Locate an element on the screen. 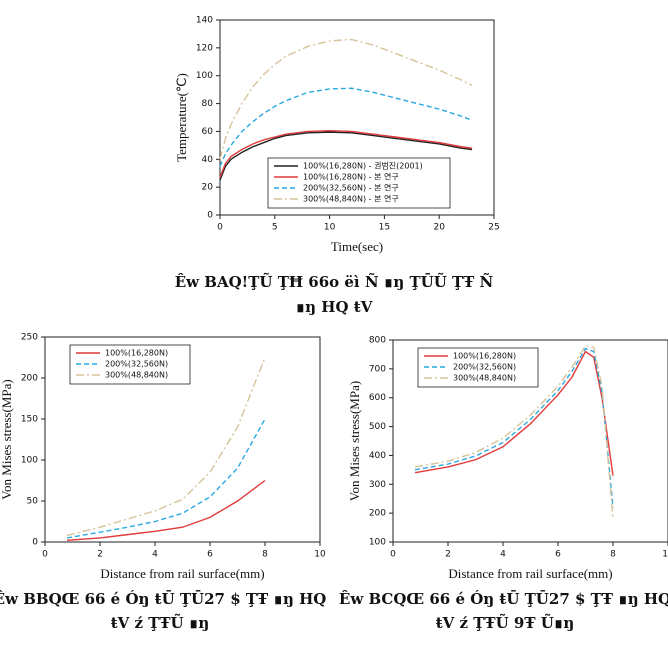 The image size is (668, 660). y-tick-label: 120 is located at coordinates (204, 48).